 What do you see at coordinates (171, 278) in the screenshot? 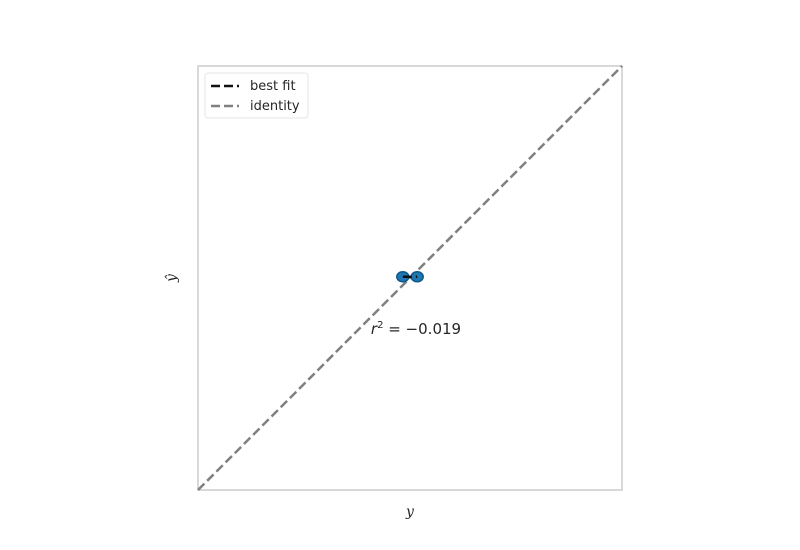
I see `y-axis-label: ŷ` at bounding box center [171, 278].